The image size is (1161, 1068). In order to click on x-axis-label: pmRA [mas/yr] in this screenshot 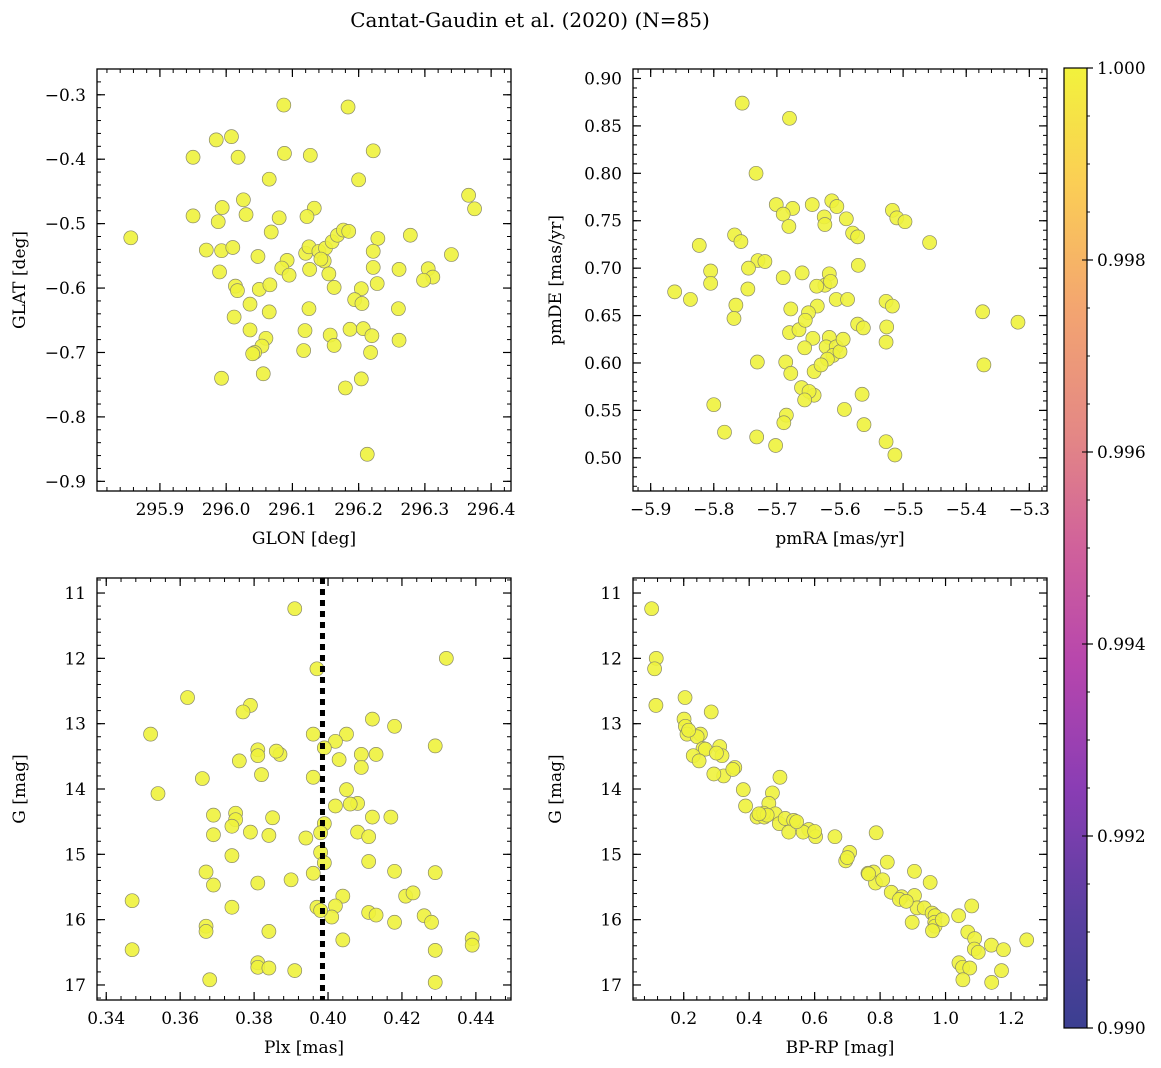, I will do `click(839, 539)`.